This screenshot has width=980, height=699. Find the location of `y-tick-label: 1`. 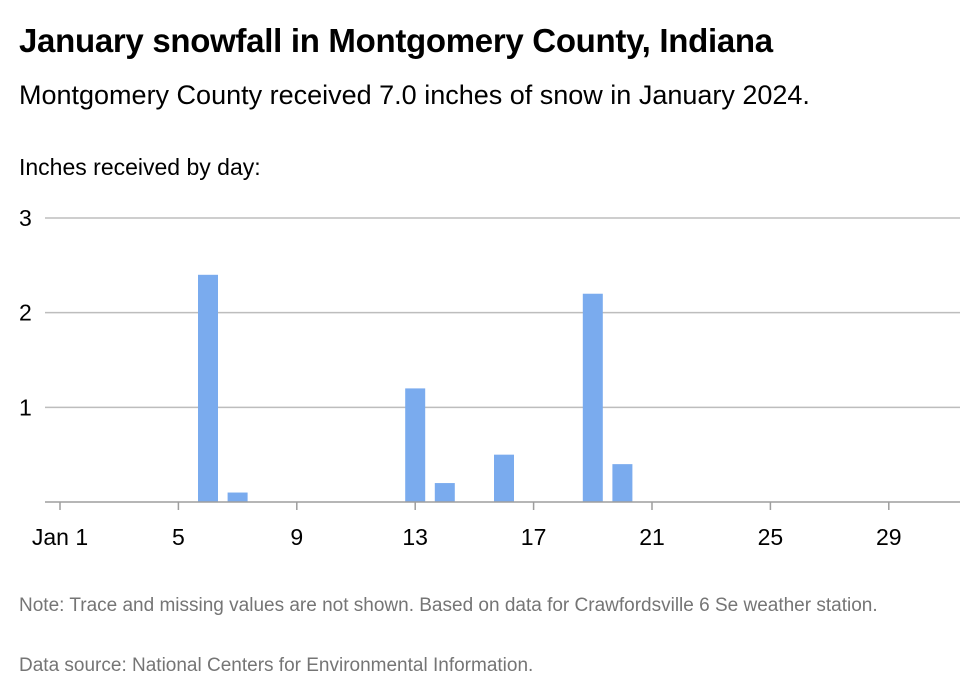

y-tick-label: 1 is located at coordinates (25, 407).